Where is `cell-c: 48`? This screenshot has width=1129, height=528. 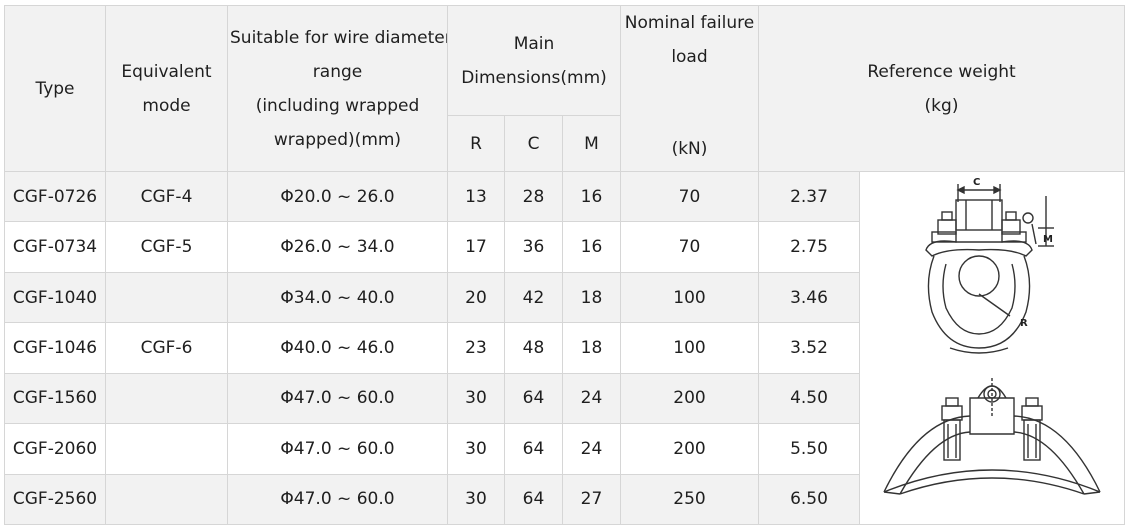
cell-c: 48 is located at coordinates (533, 348).